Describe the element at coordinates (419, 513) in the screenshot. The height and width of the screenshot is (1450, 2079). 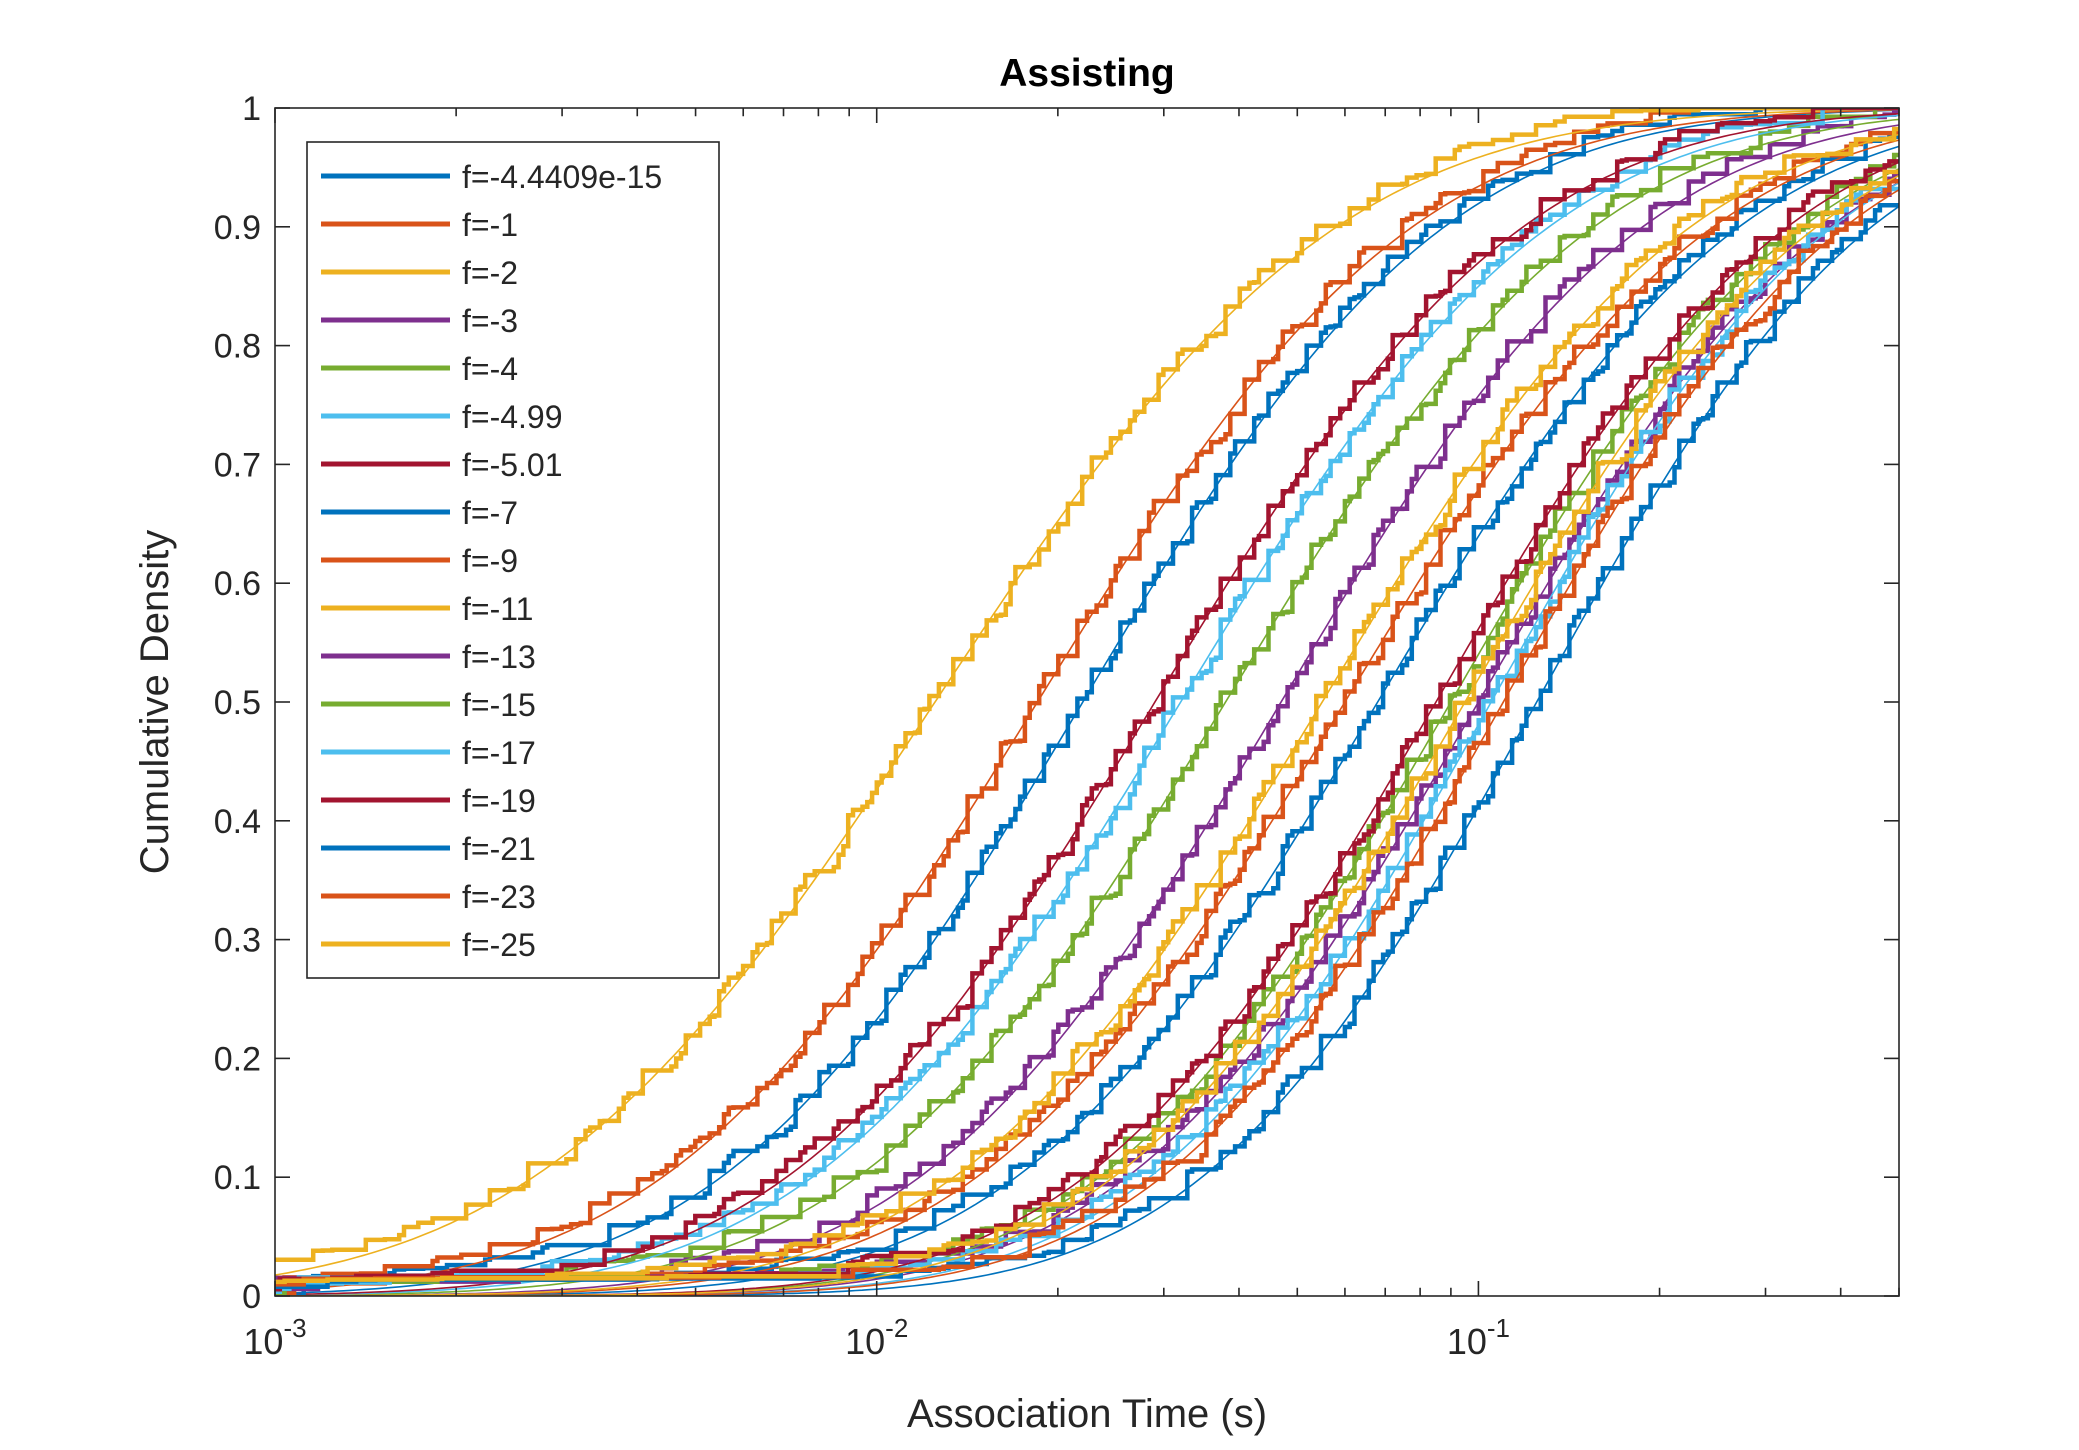
I see `legend-item: f=-7` at that location.